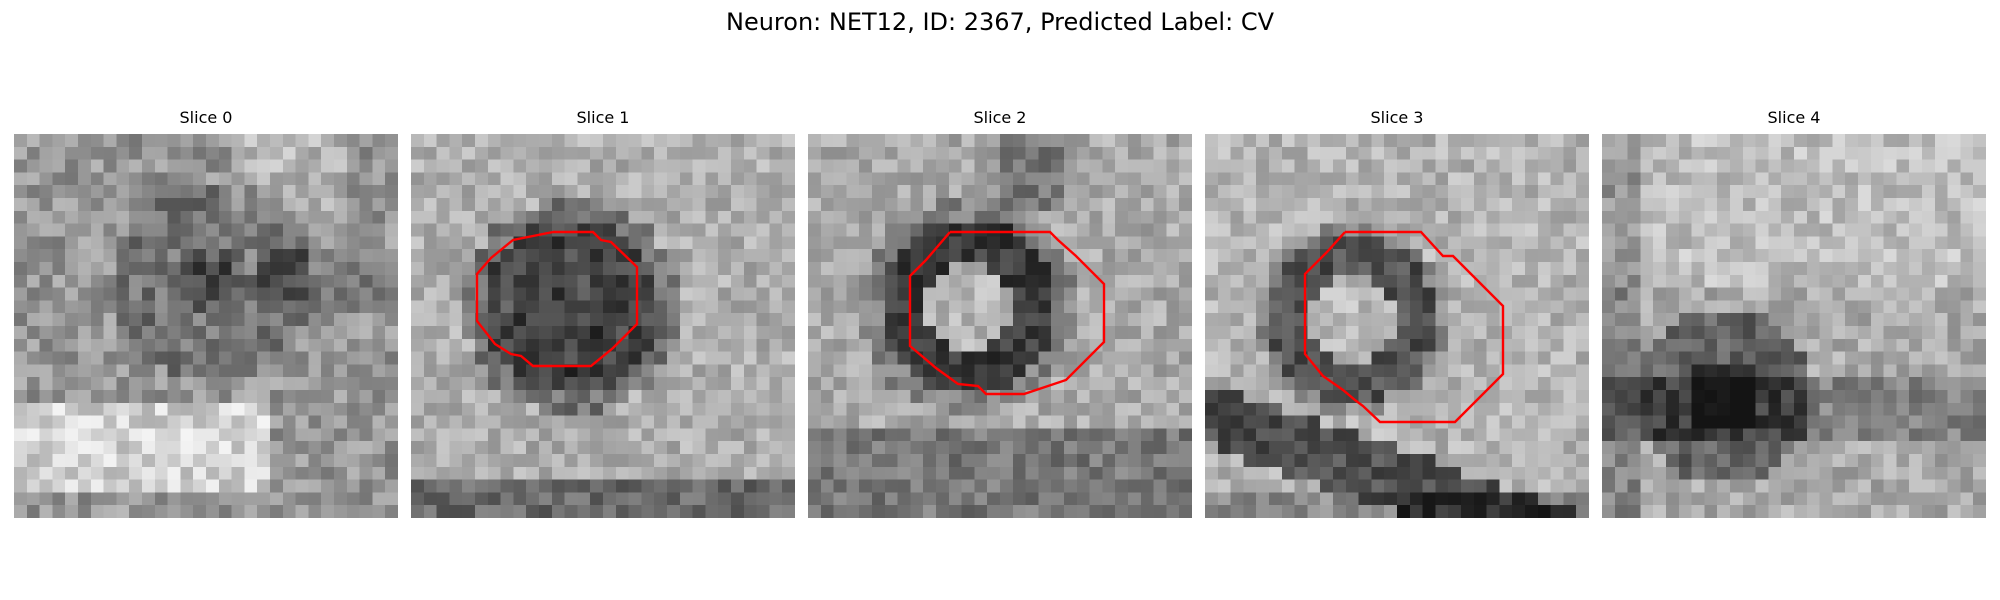 The image size is (2000, 600). Describe the element at coordinates (1794, 117) in the screenshot. I see `slice-title: Slice 4` at that location.